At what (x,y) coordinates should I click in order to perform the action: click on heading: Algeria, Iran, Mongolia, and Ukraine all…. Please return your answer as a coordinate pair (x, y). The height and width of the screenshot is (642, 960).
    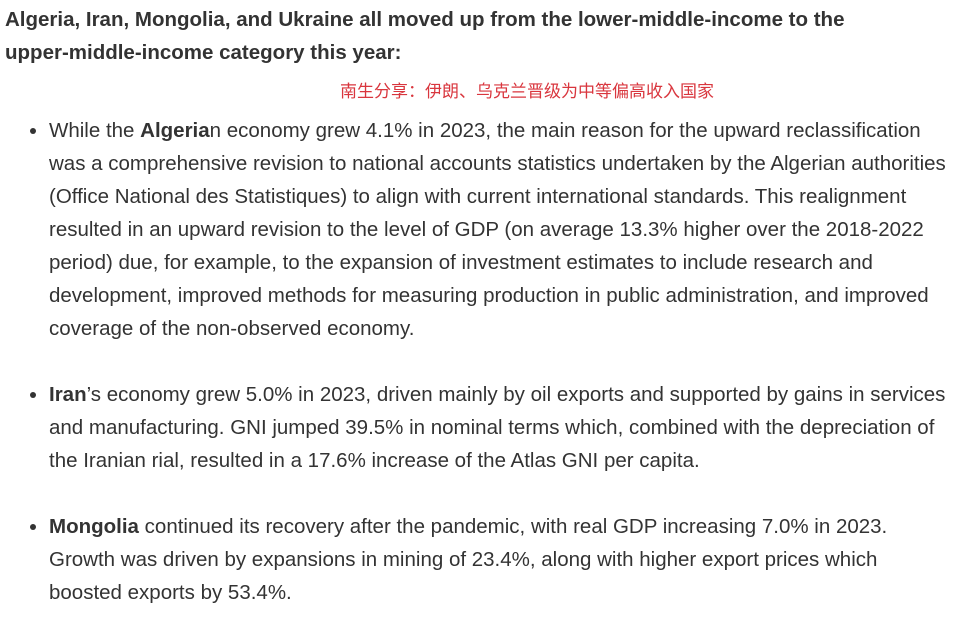
    Looking at the image, I should click on (425, 36).